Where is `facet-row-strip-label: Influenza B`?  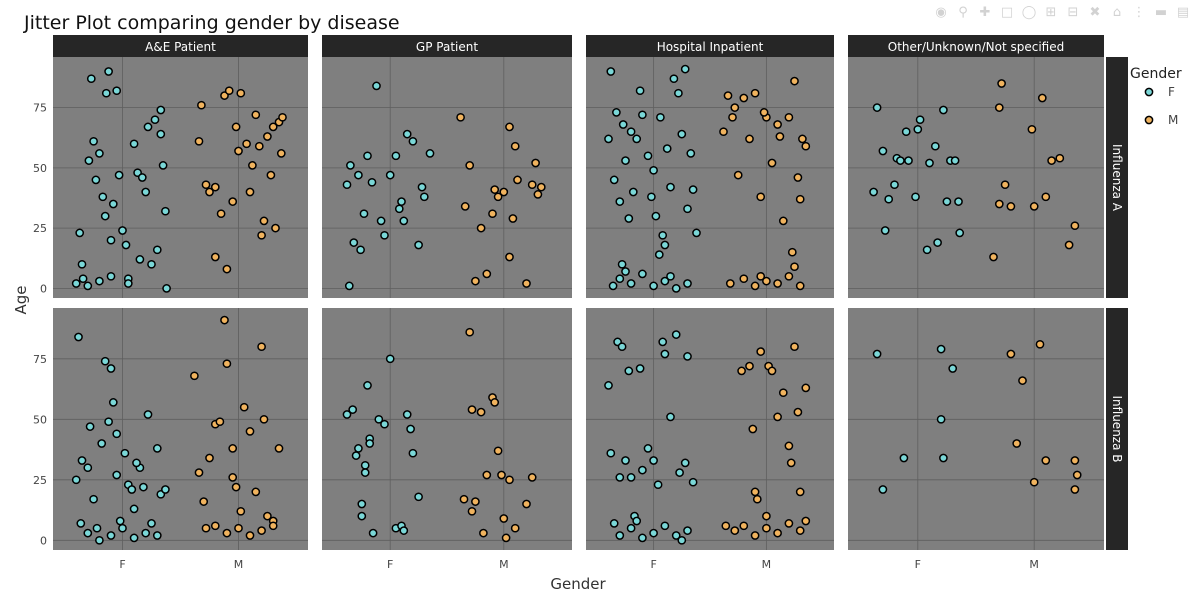
facet-row-strip-label: Influenza B is located at coordinates (1117, 429).